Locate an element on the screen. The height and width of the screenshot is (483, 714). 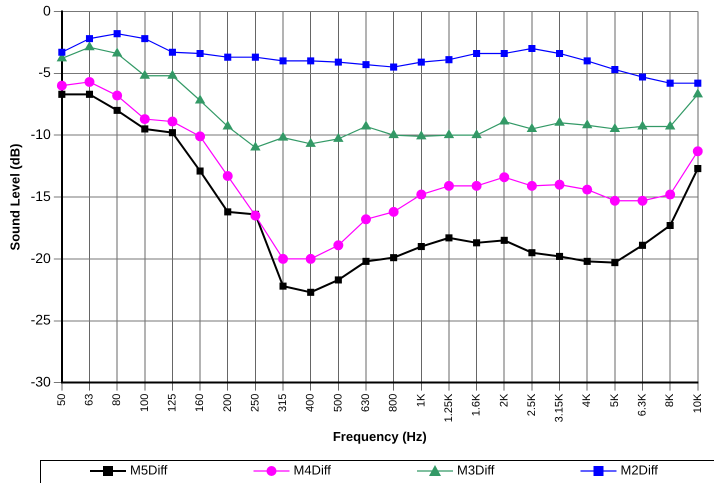
x-tick-label: 400 is located at coordinates (310, 403).